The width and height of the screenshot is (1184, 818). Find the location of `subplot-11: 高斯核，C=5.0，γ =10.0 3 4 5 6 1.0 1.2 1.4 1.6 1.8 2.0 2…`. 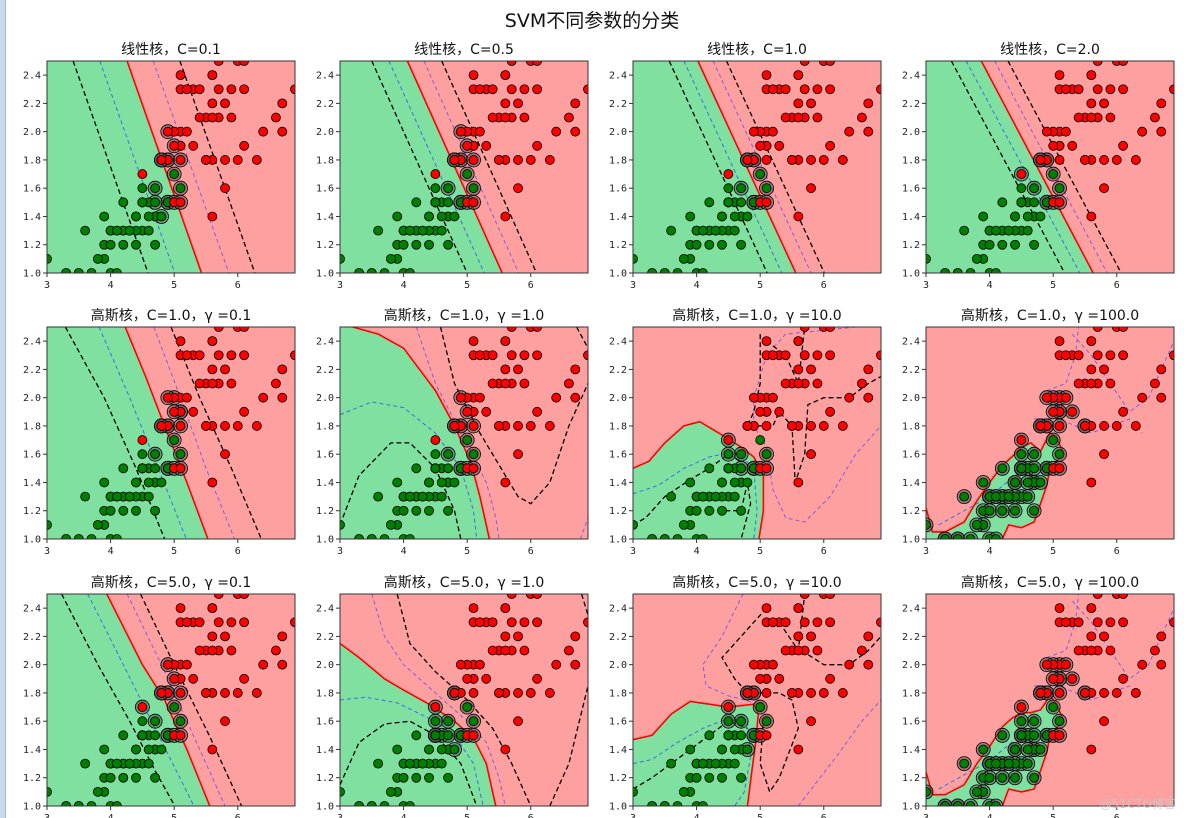

subplot-11: 高斯核，C=5.0，γ =10.0 3 4 5 6 1.0 1.2 1.4 1.6 1.8 2.0 2… is located at coordinates (745, 696).